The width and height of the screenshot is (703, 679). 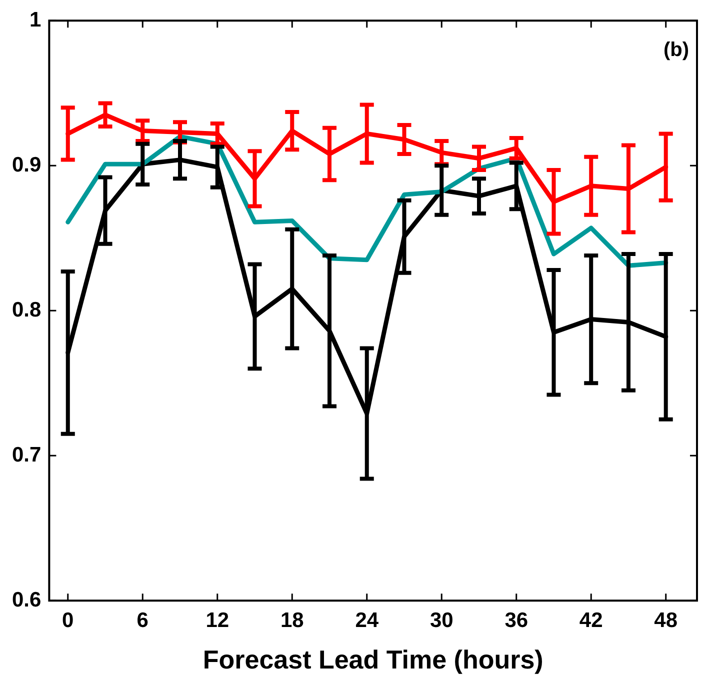 What do you see at coordinates (367, 620) in the screenshot?
I see `x-tick-label: 24` at bounding box center [367, 620].